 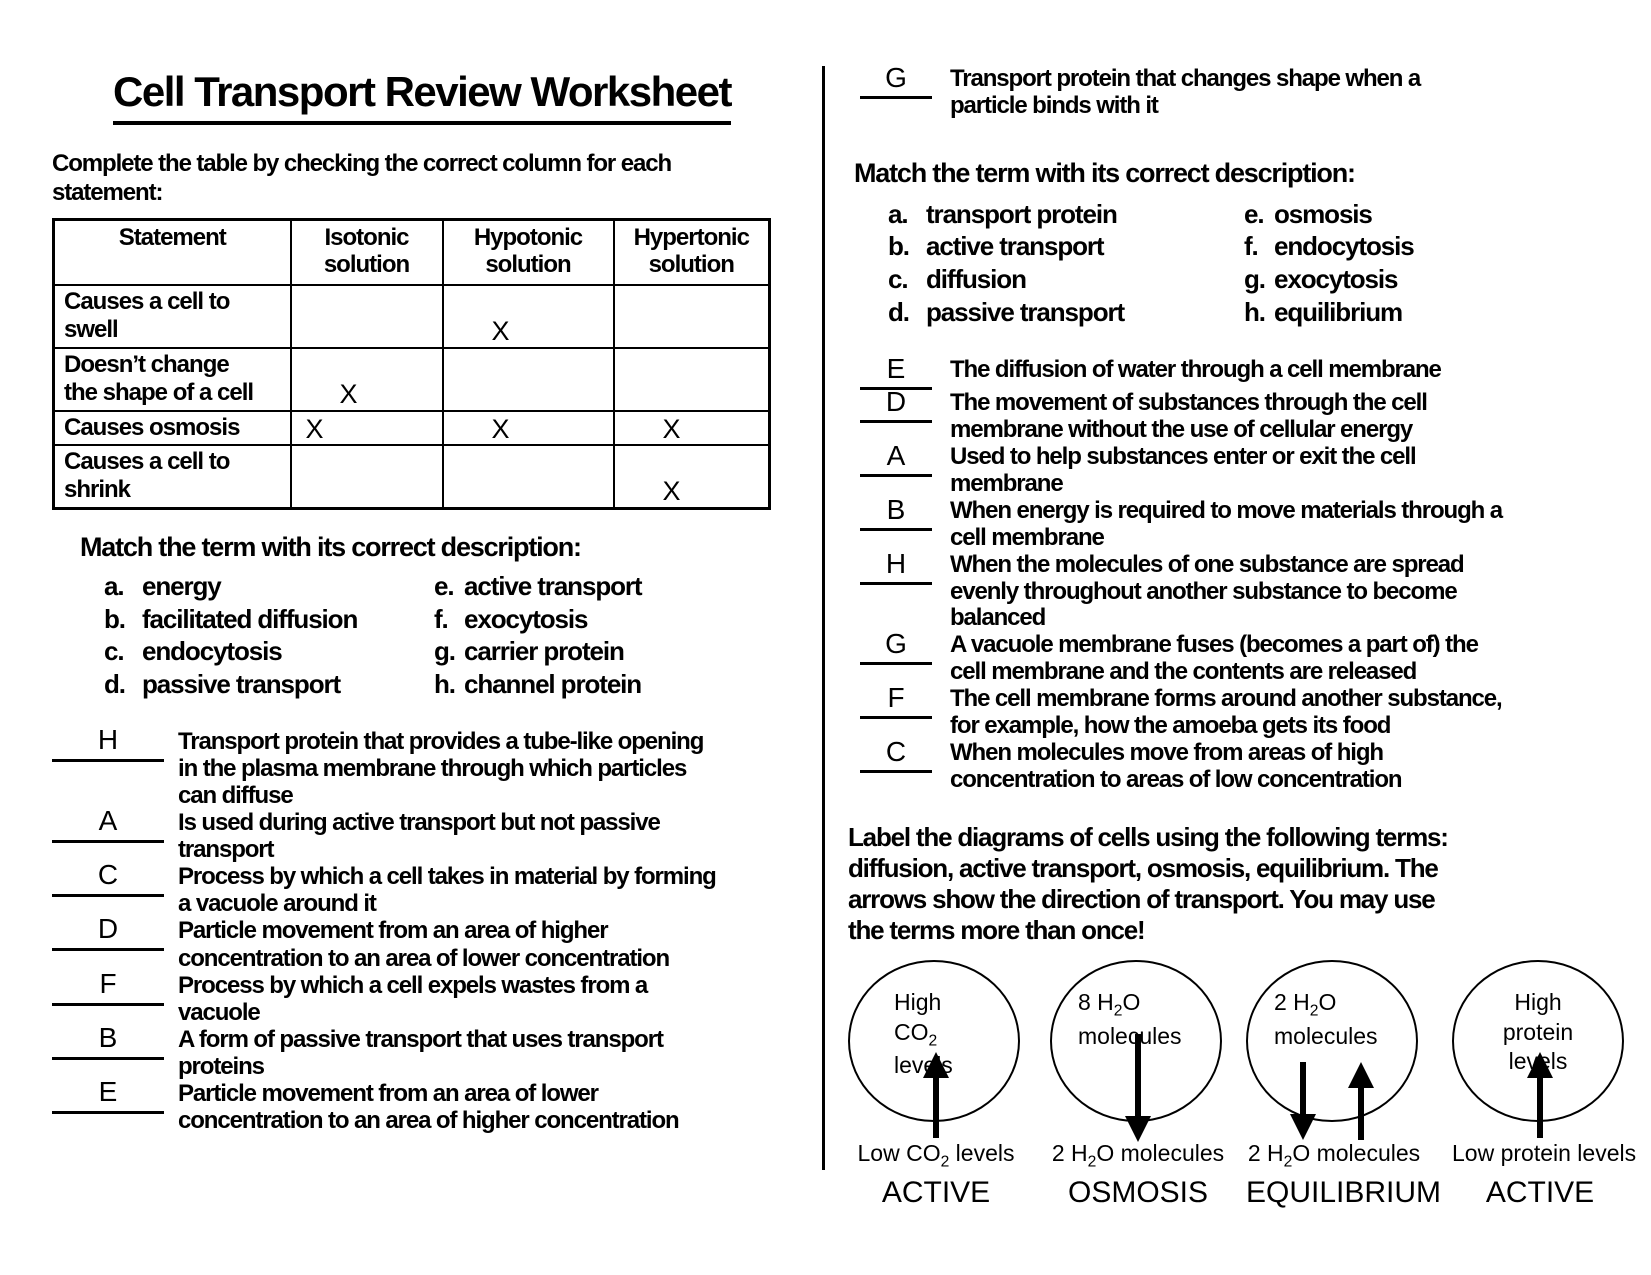 I want to click on answer-blank: C, so click(x=896, y=754).